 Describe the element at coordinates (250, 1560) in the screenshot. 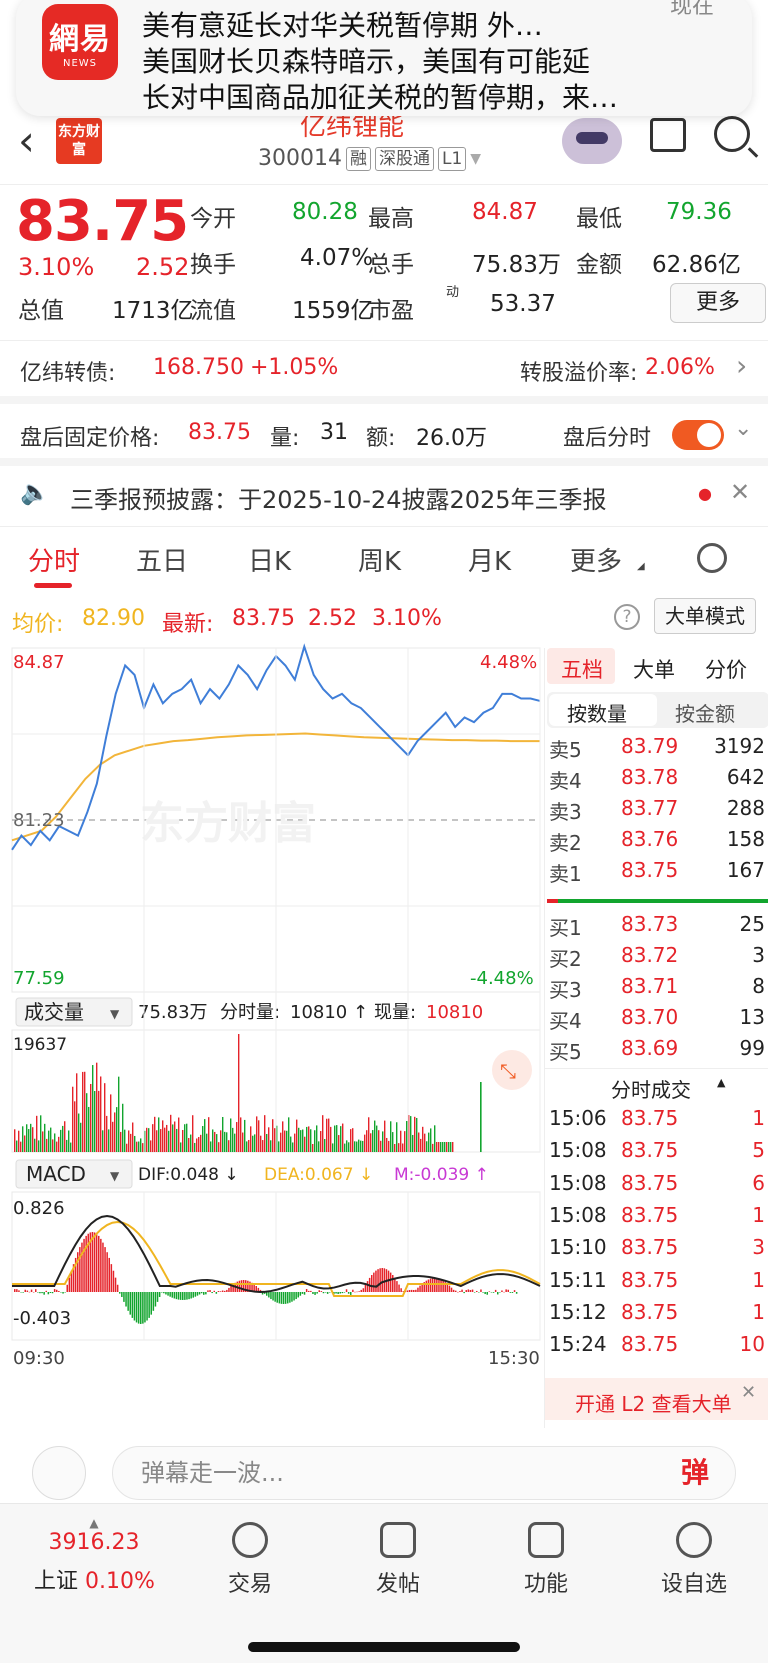

I see `tab-trade: 交易` at that location.